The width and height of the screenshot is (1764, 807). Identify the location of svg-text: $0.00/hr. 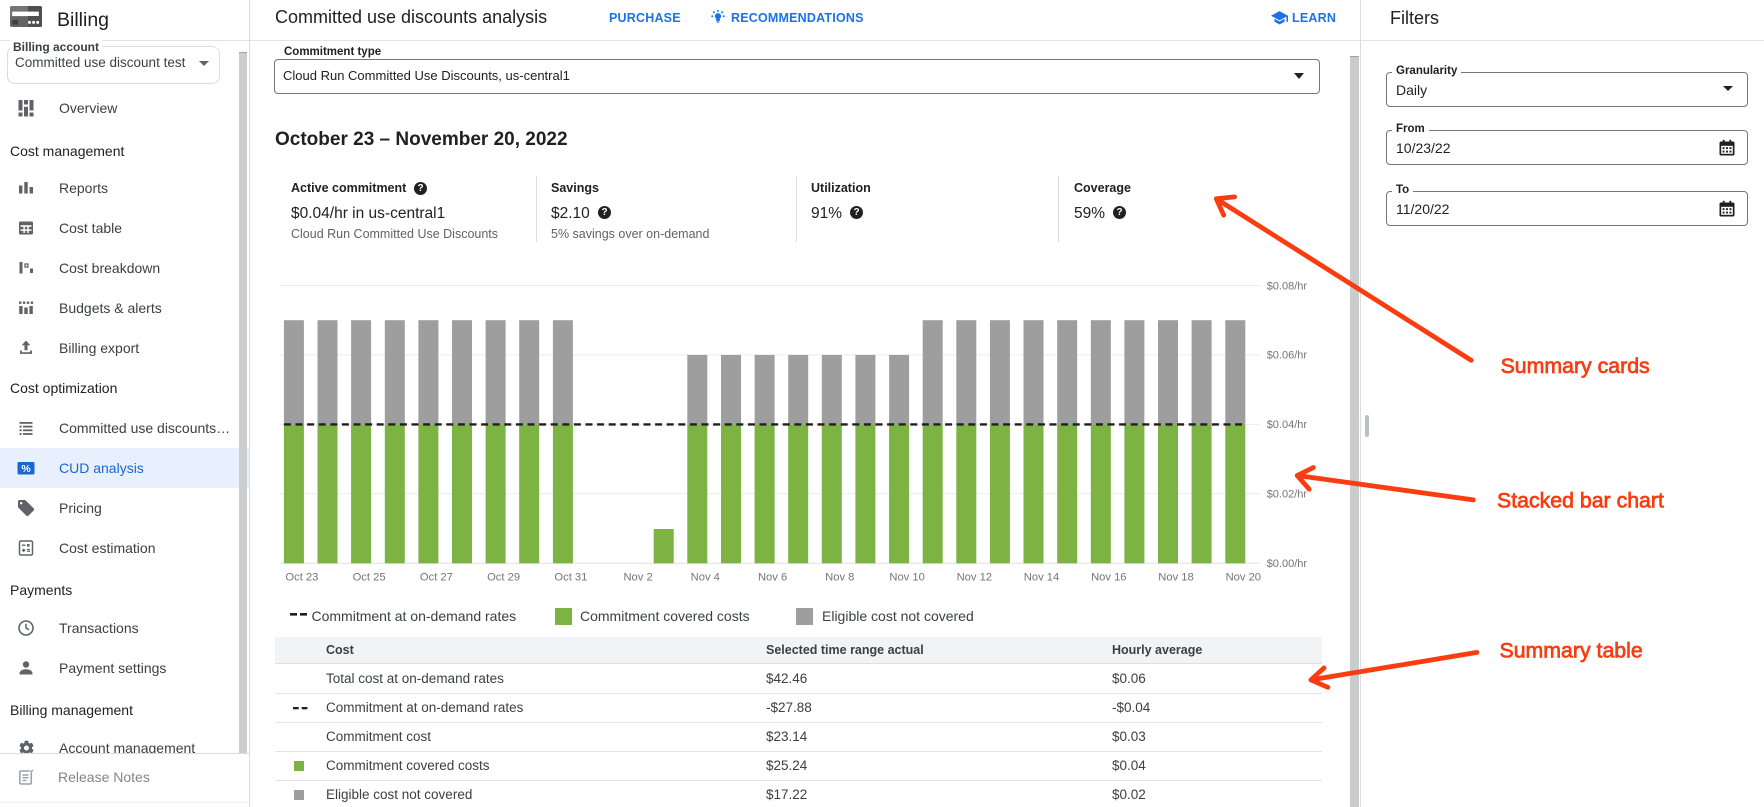
(1287, 564).